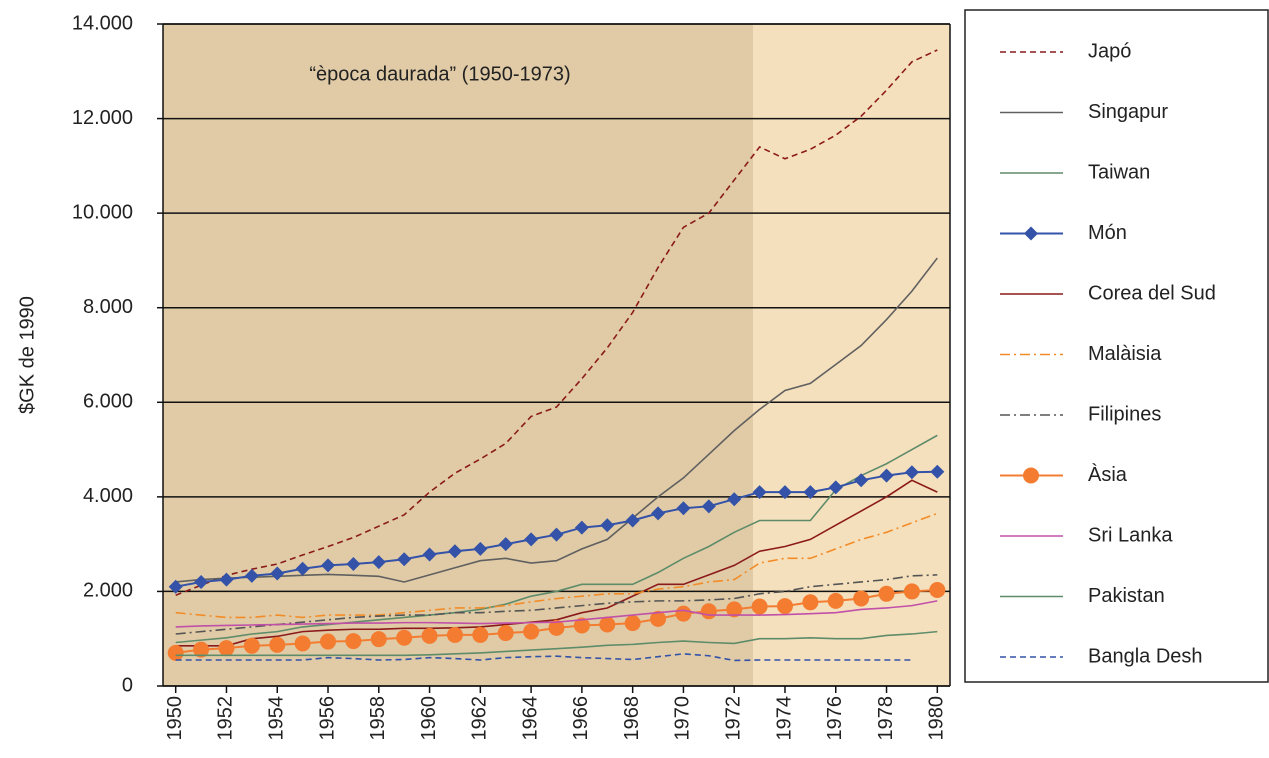 This screenshot has width=1269, height=758. I want to click on annotation: “època daurada” (1950-1973), so click(439, 74).